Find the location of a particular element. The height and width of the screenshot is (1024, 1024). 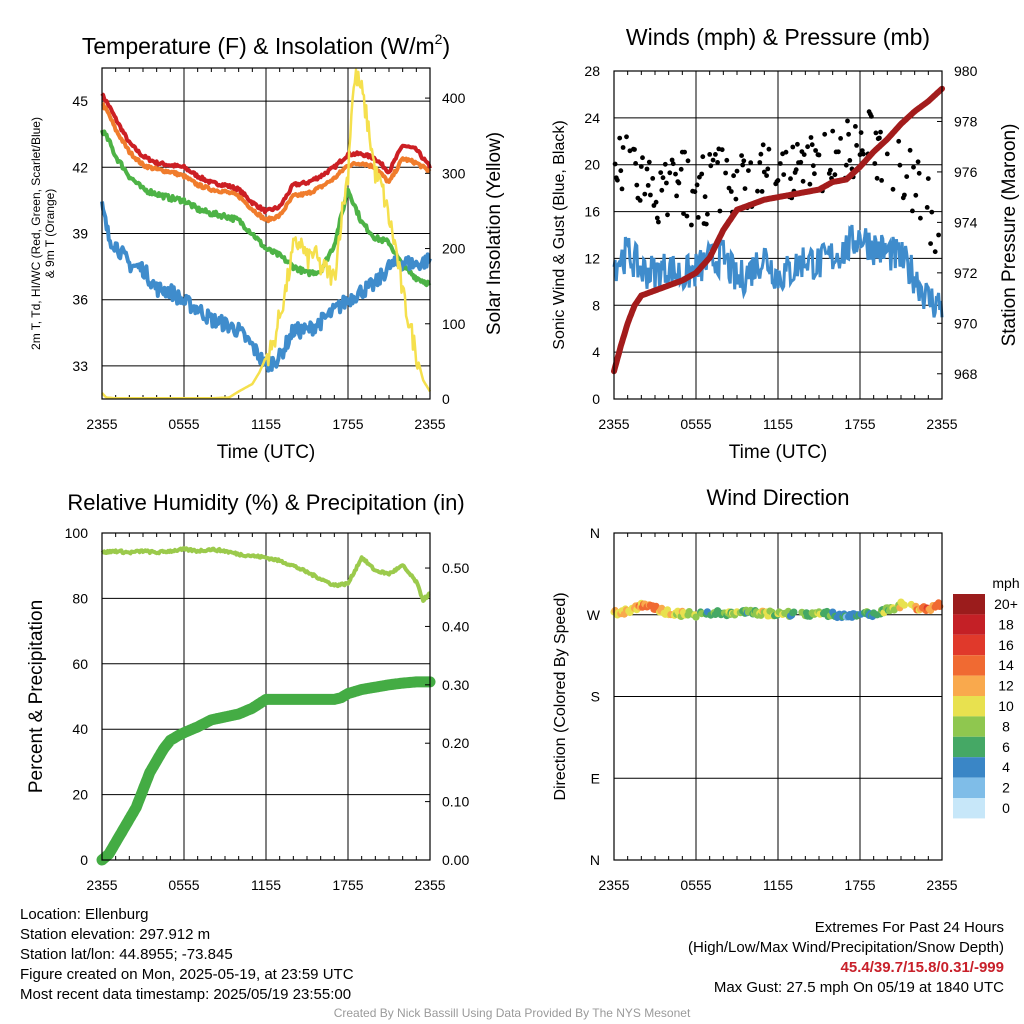

direction-point is located at coordinates (904, 605).